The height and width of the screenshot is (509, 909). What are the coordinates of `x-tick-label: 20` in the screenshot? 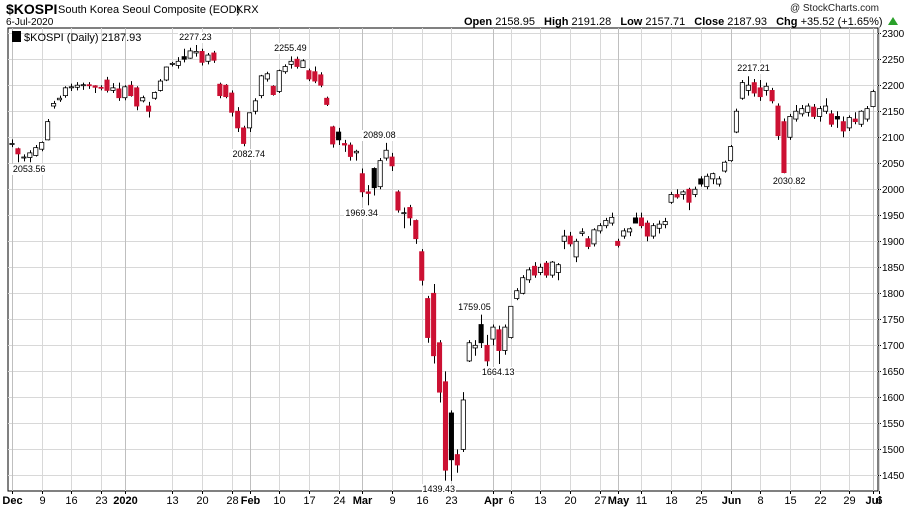 It's located at (570, 501).